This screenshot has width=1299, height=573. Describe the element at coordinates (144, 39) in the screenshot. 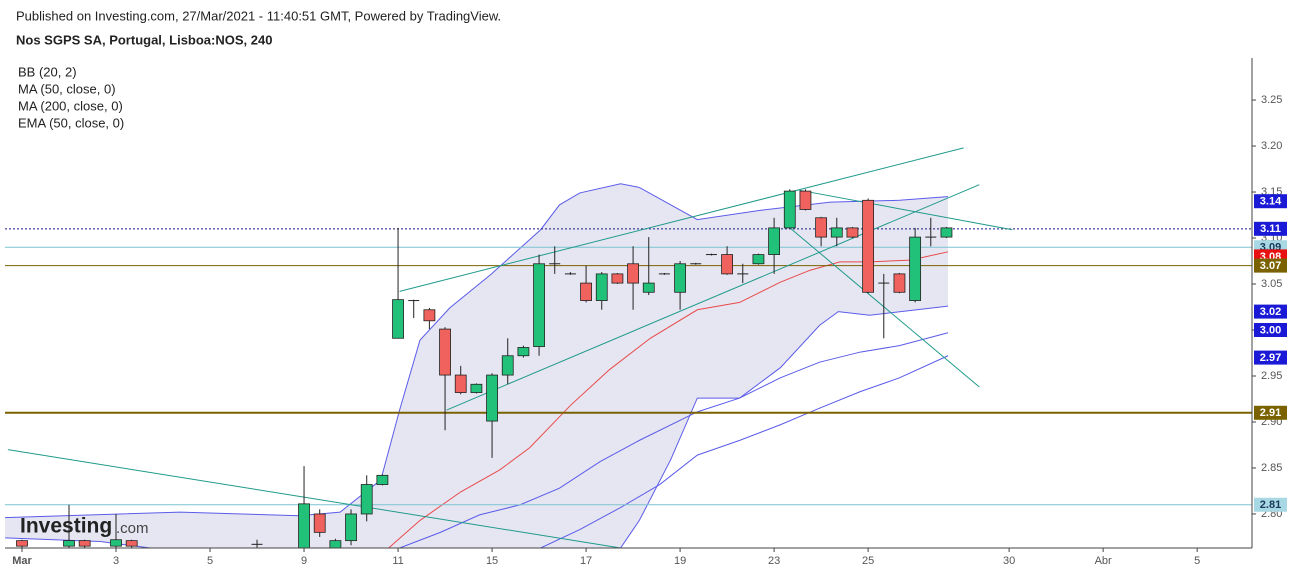

I see `chart-title: Nos SGPS SA, Portugal, Lisboa:NOS, 240` at that location.